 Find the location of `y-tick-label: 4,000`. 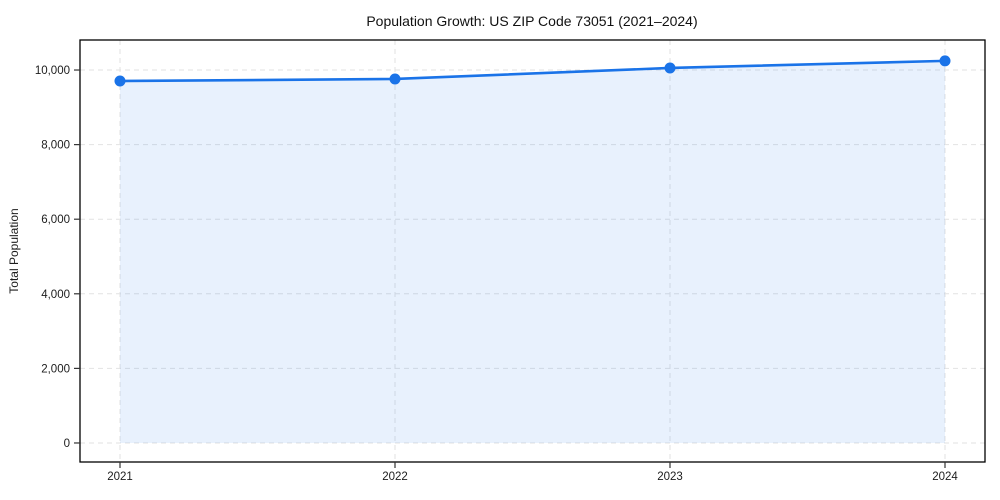

y-tick-label: 4,000 is located at coordinates (55, 295).